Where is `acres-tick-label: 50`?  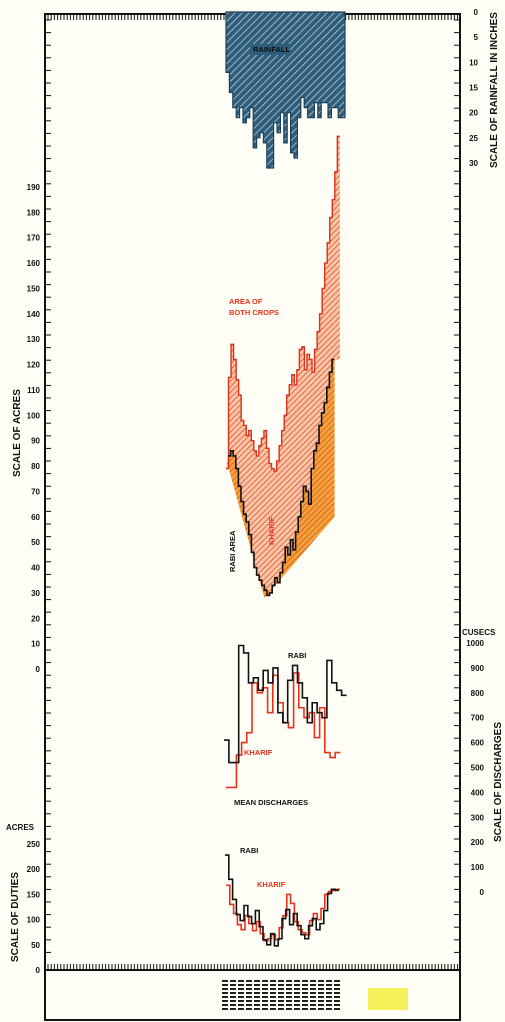
acres-tick-label: 50 is located at coordinates (35, 542).